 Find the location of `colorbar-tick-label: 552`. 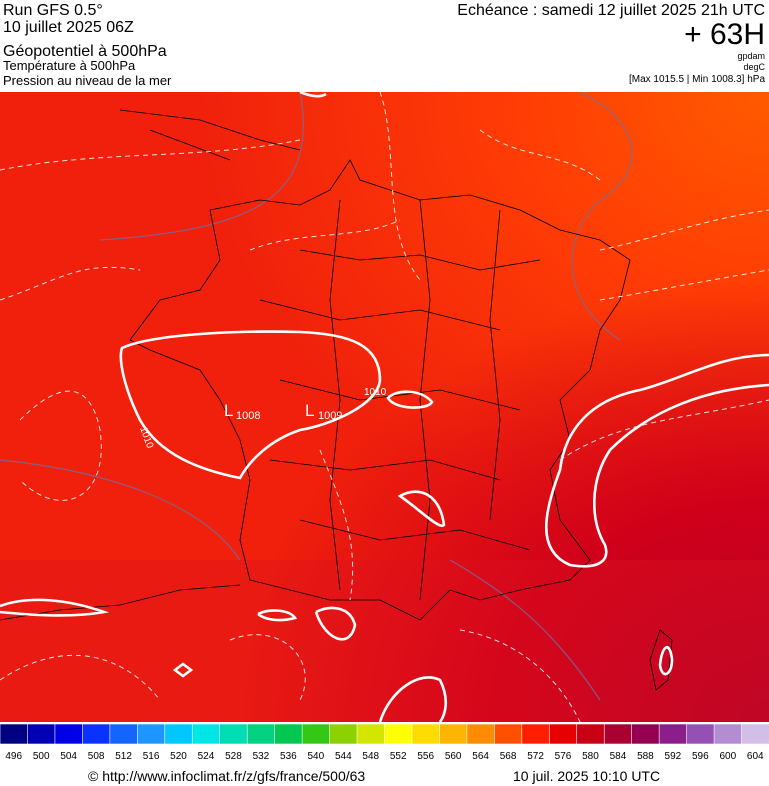

colorbar-tick-label: 552 is located at coordinates (398, 756).